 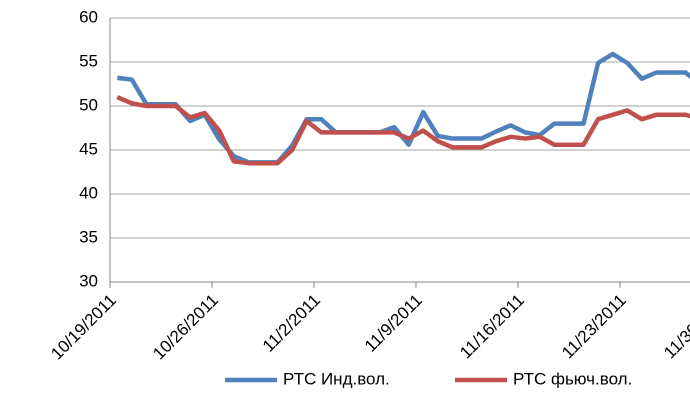 What do you see at coordinates (675, 327) in the screenshot?
I see `x-tick-label: 11/30/2011` at bounding box center [675, 327].